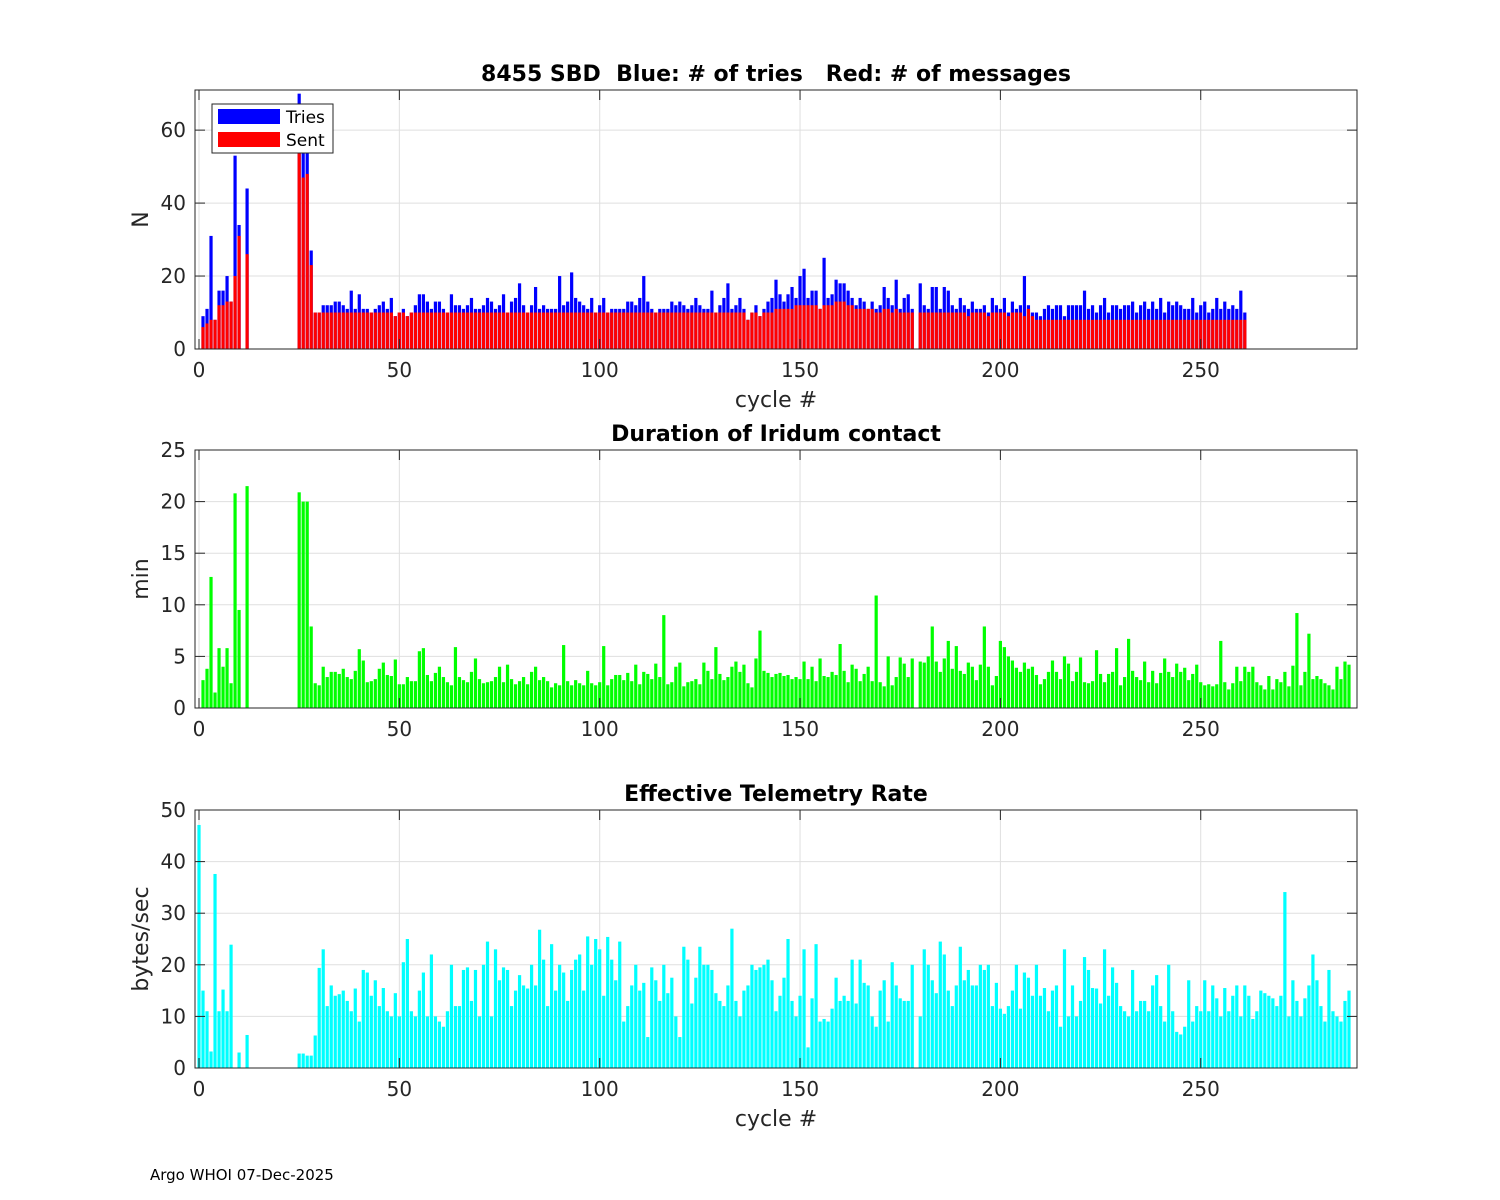  I want to click on y-tick-label: 40, so click(173, 203).